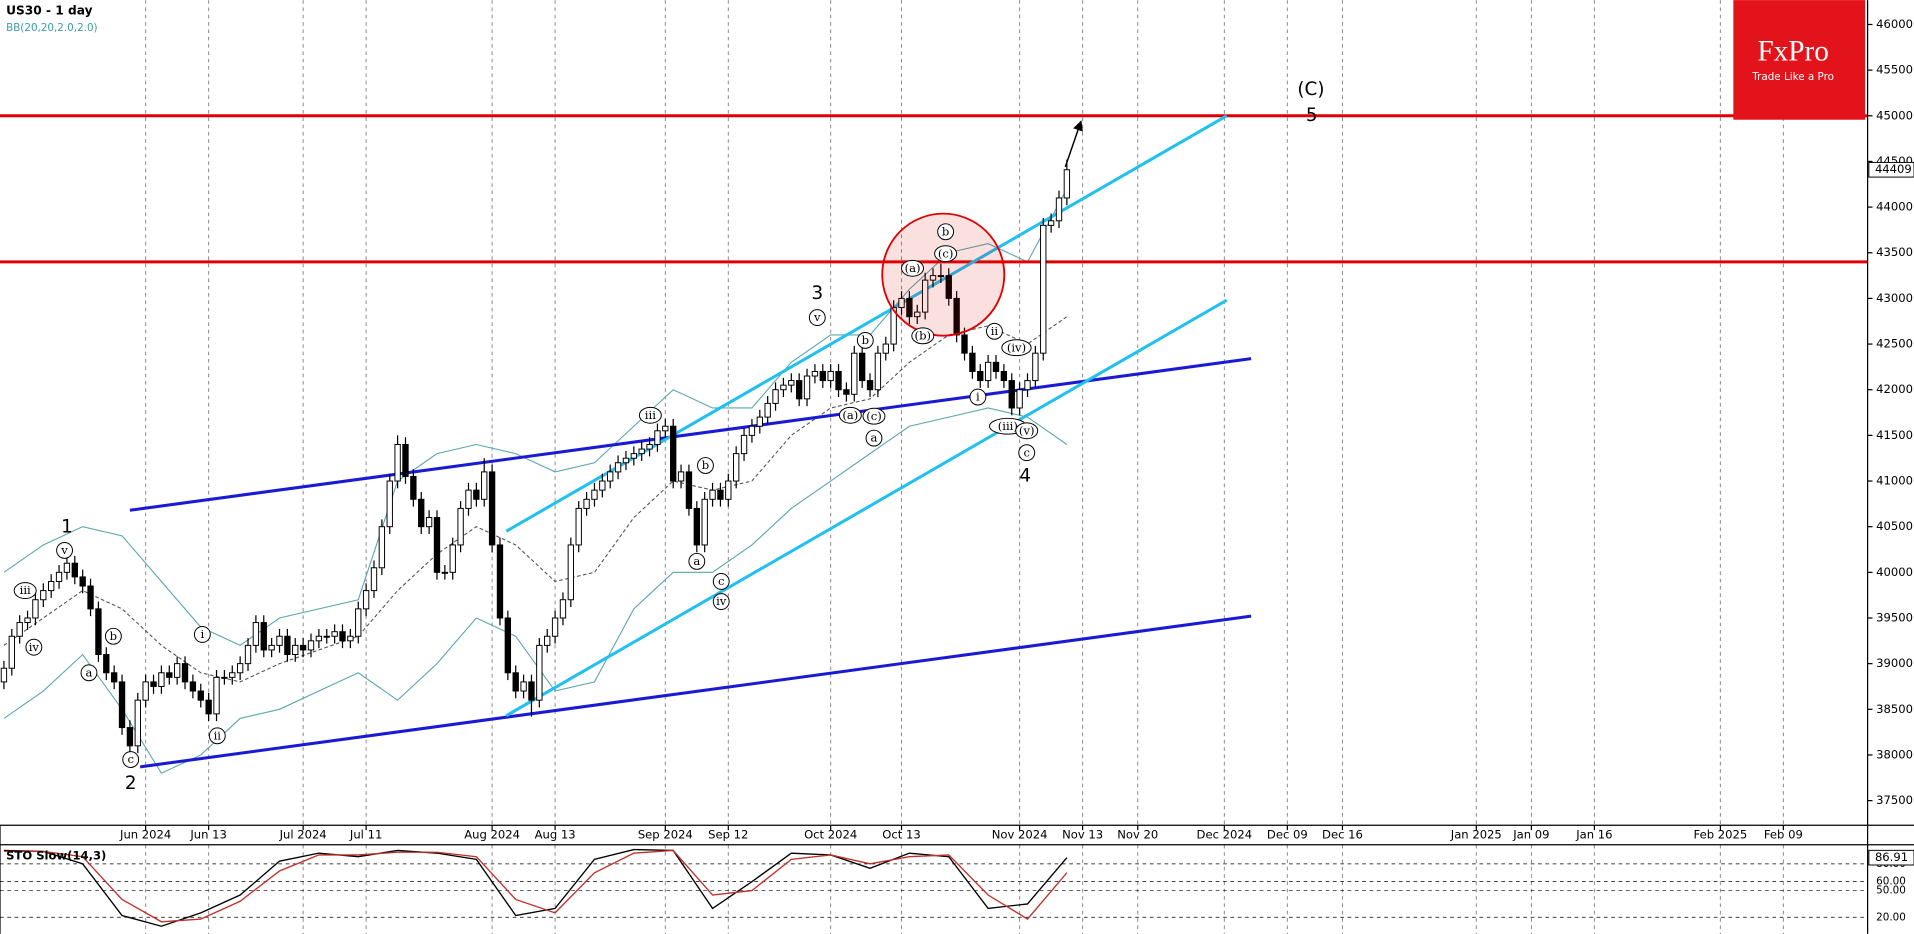 This screenshot has width=1914, height=934. Describe the element at coordinates (946, 253) in the screenshot. I see `wave-label: (c)` at that location.